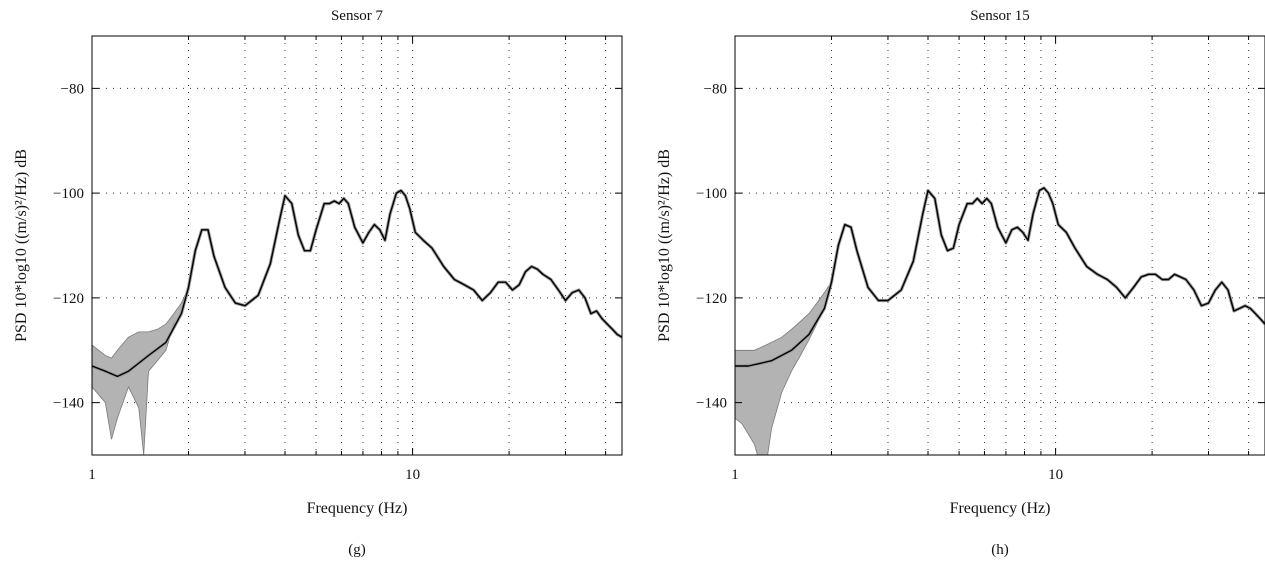 The width and height of the screenshot is (1265, 562). Describe the element at coordinates (1000, 550) in the screenshot. I see `subfigure-caption: (h)` at that location.